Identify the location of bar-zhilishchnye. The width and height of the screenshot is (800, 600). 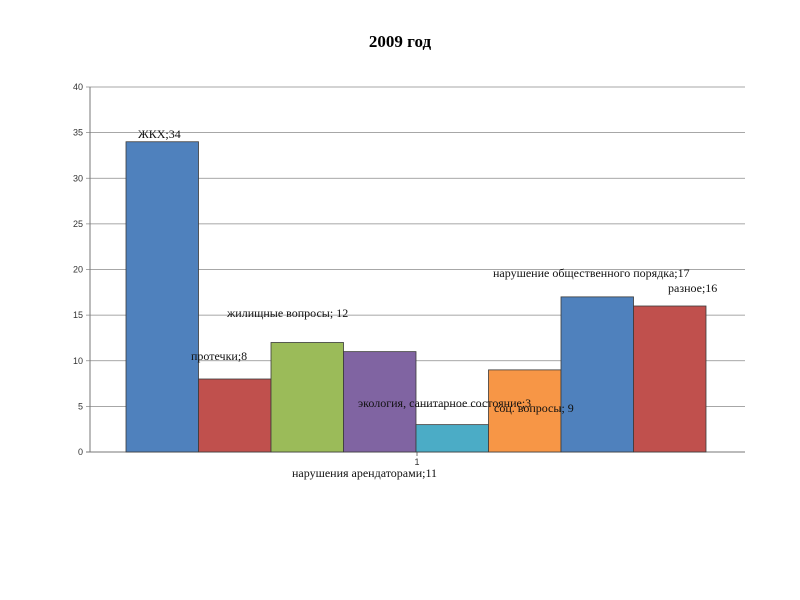
(307, 397).